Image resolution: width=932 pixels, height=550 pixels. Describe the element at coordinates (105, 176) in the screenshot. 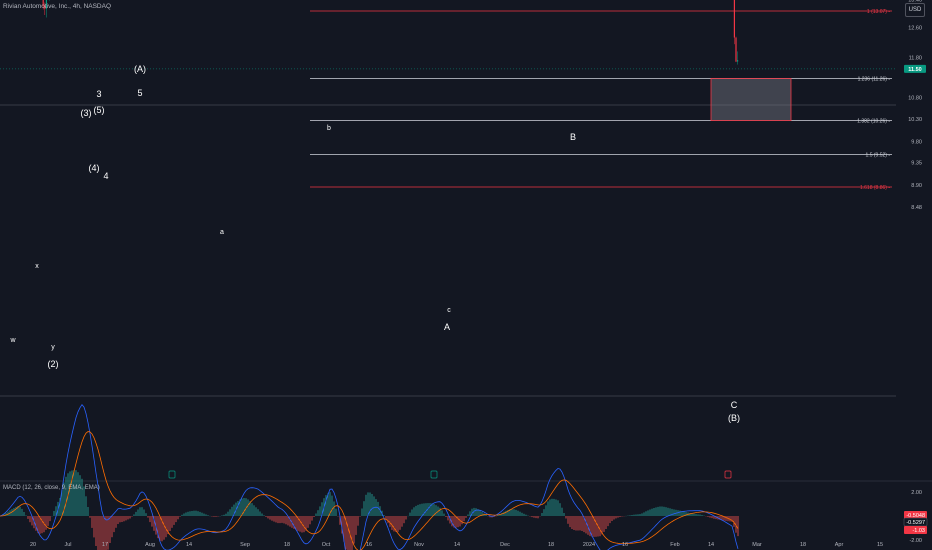

I see `wave-label: 4` at that location.